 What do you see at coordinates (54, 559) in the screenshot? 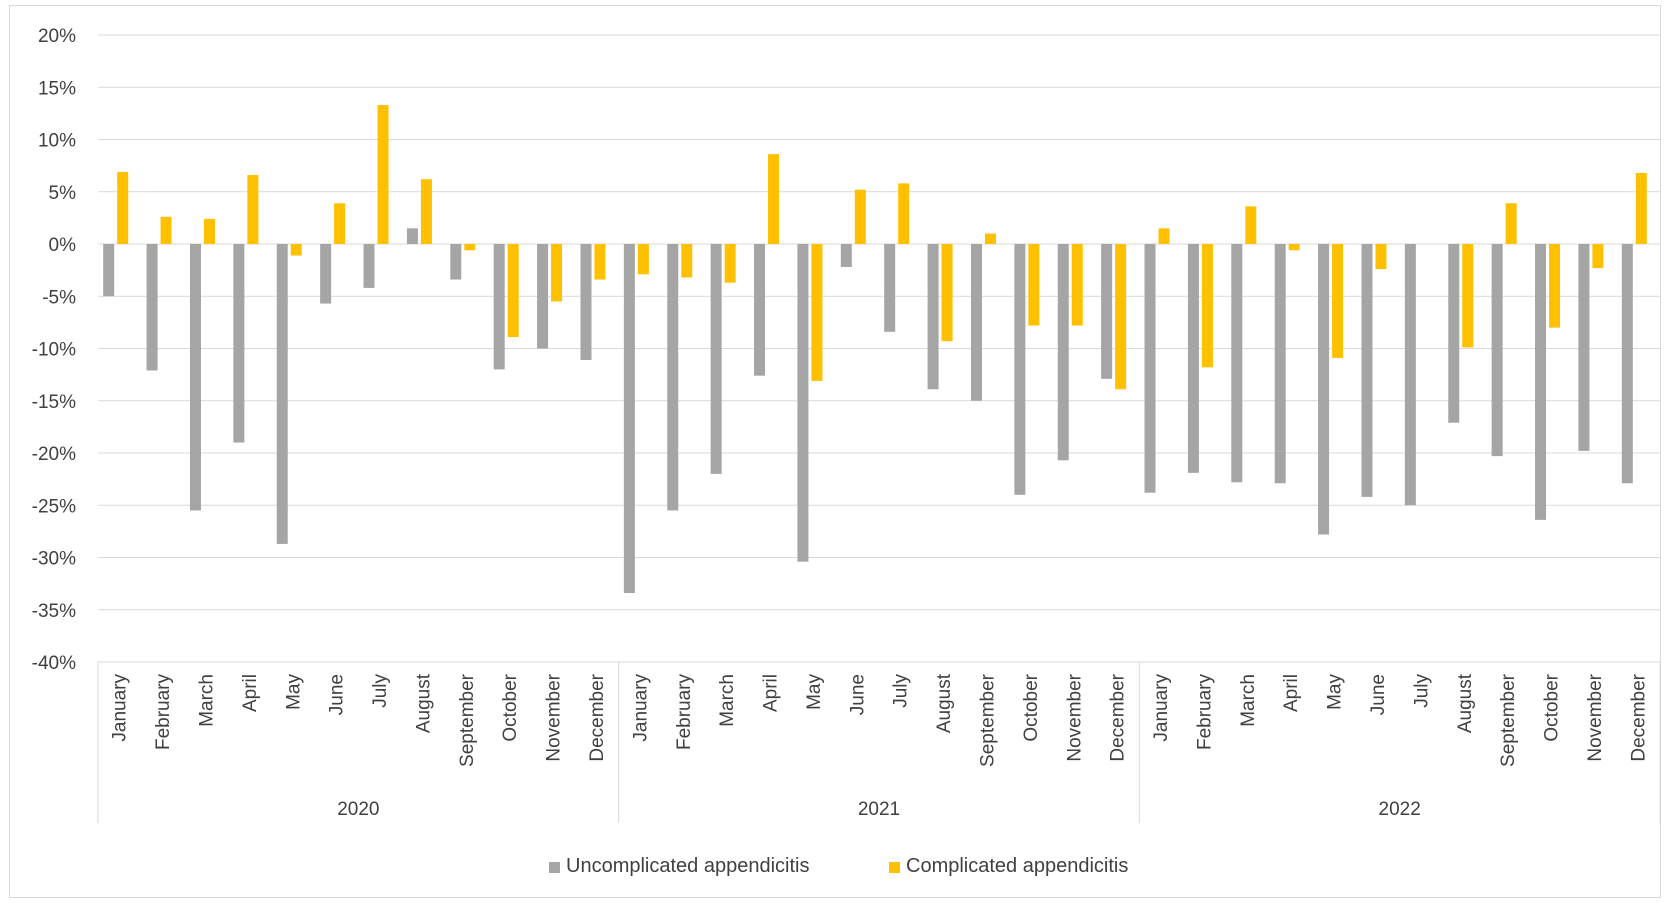
I see `y-tick-label: -30%` at bounding box center [54, 559].